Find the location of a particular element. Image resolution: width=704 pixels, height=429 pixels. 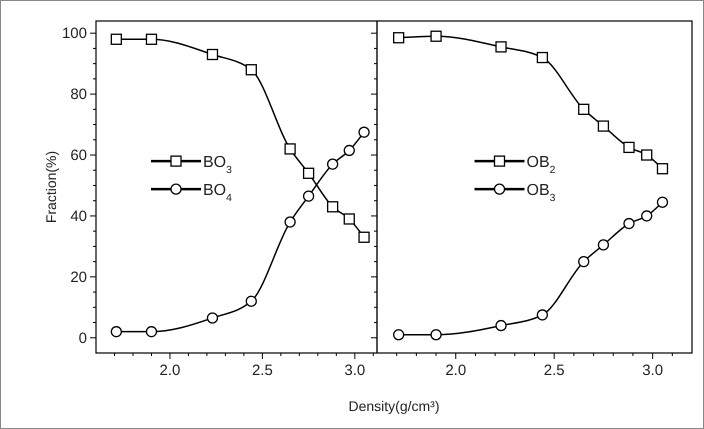

x-axis-title: Density(g/cm³) is located at coordinates (394, 406).